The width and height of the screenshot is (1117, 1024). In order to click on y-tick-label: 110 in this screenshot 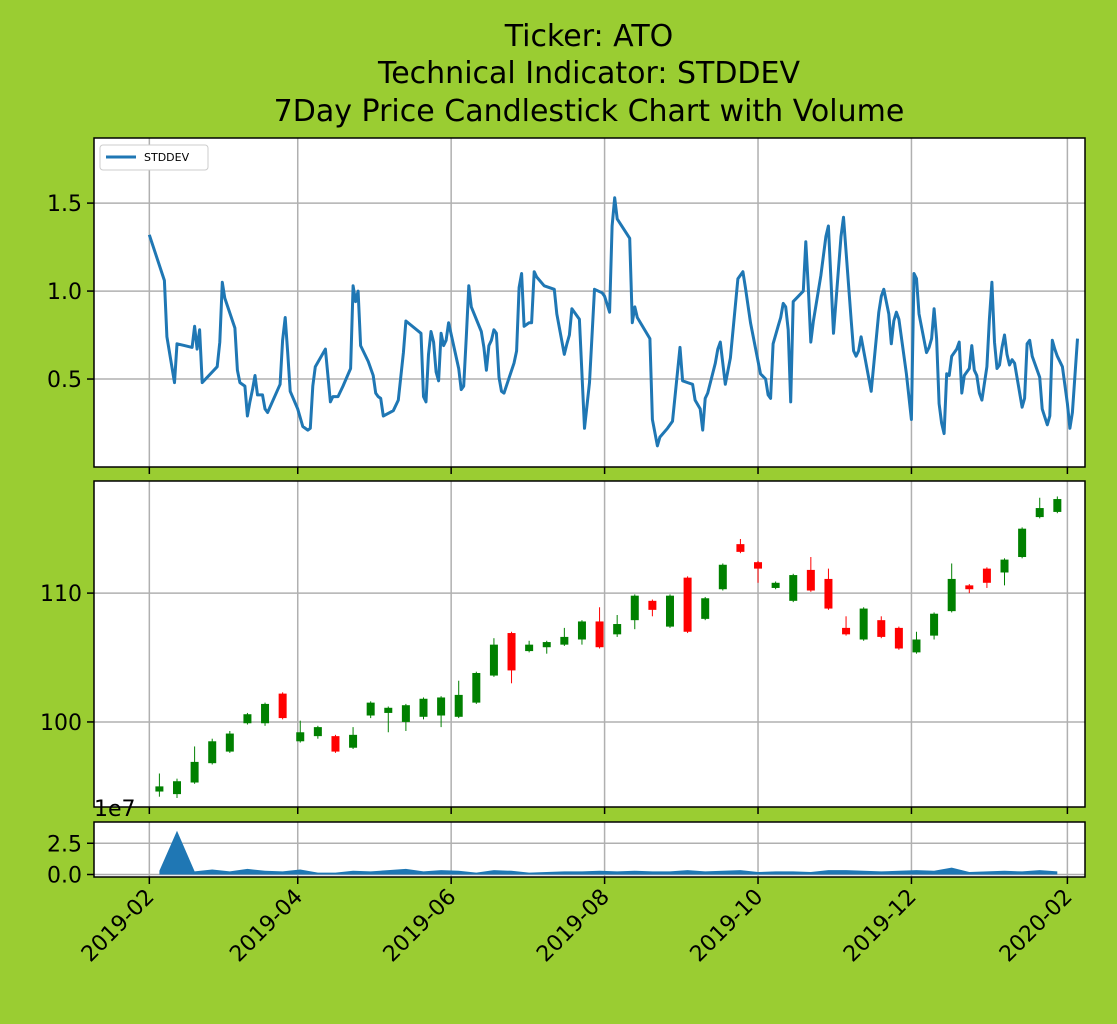, I will do `click(61, 594)`.